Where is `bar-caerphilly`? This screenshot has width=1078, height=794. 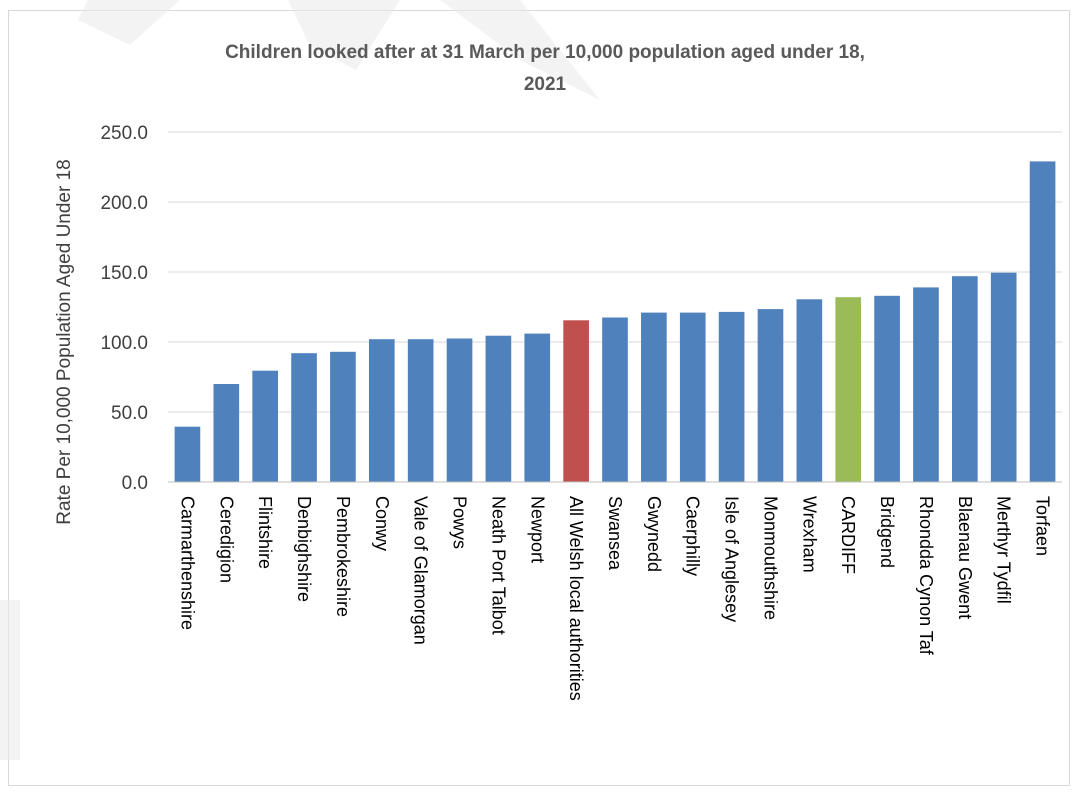
bar-caerphilly is located at coordinates (692, 397).